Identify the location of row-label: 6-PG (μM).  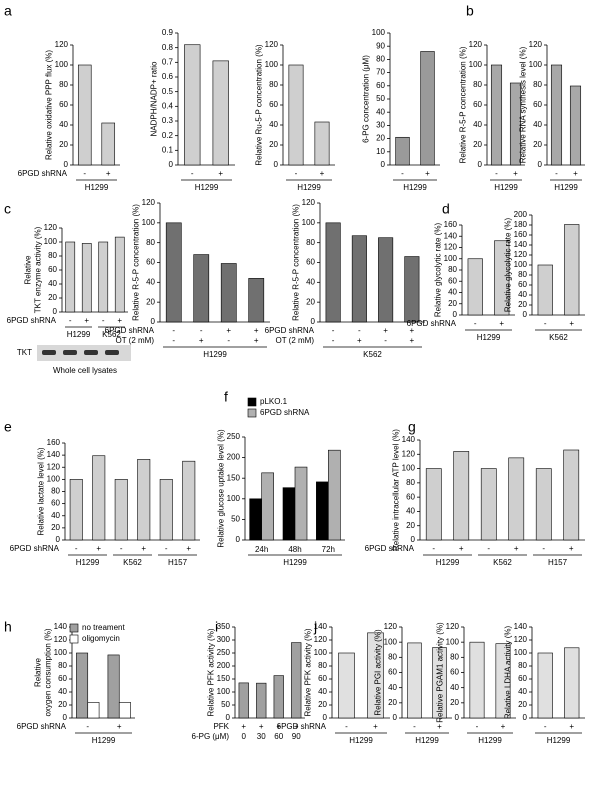
(211, 736).